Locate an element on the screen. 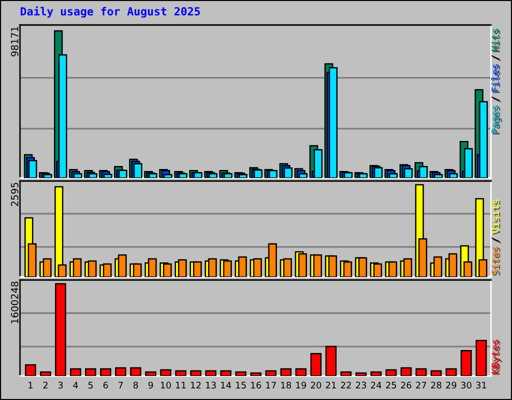 The image size is (512, 400). x-tick-label: 9 is located at coordinates (150, 385).